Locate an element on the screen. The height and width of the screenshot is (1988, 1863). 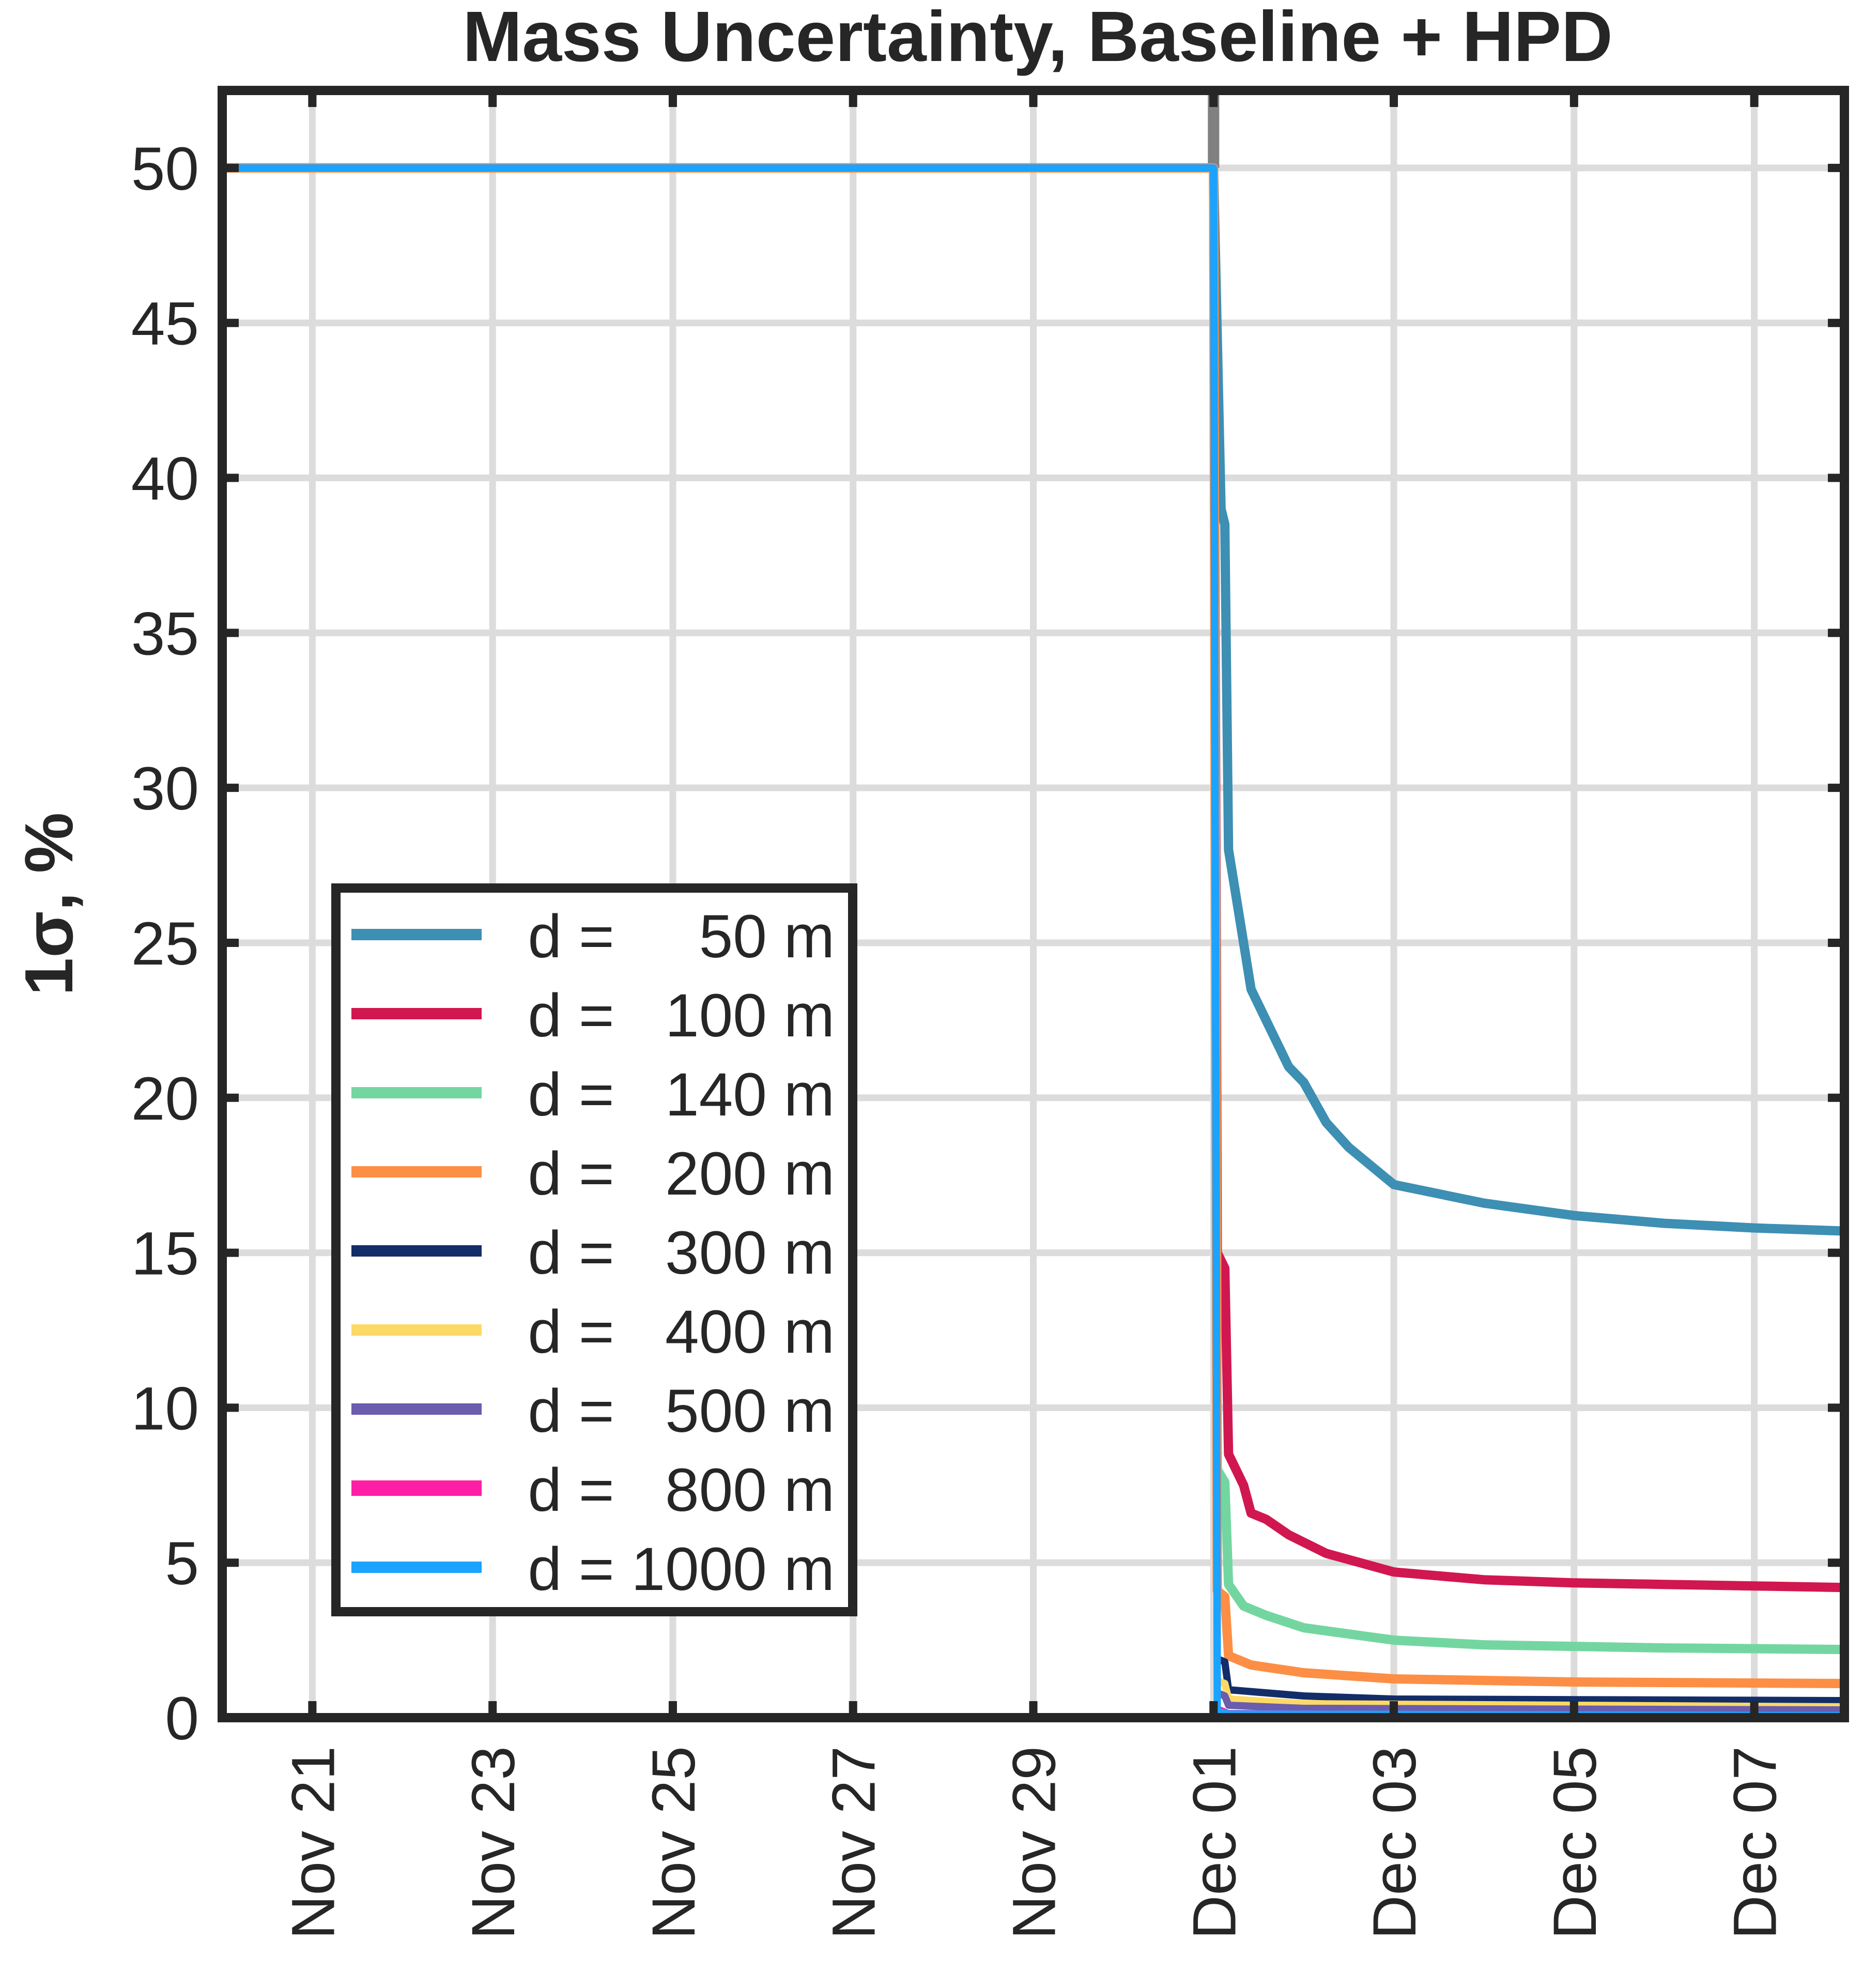
y-tick-labels: 0 5 10 15 20 25 30 35 40 45 50 is located at coordinates (165, 944).